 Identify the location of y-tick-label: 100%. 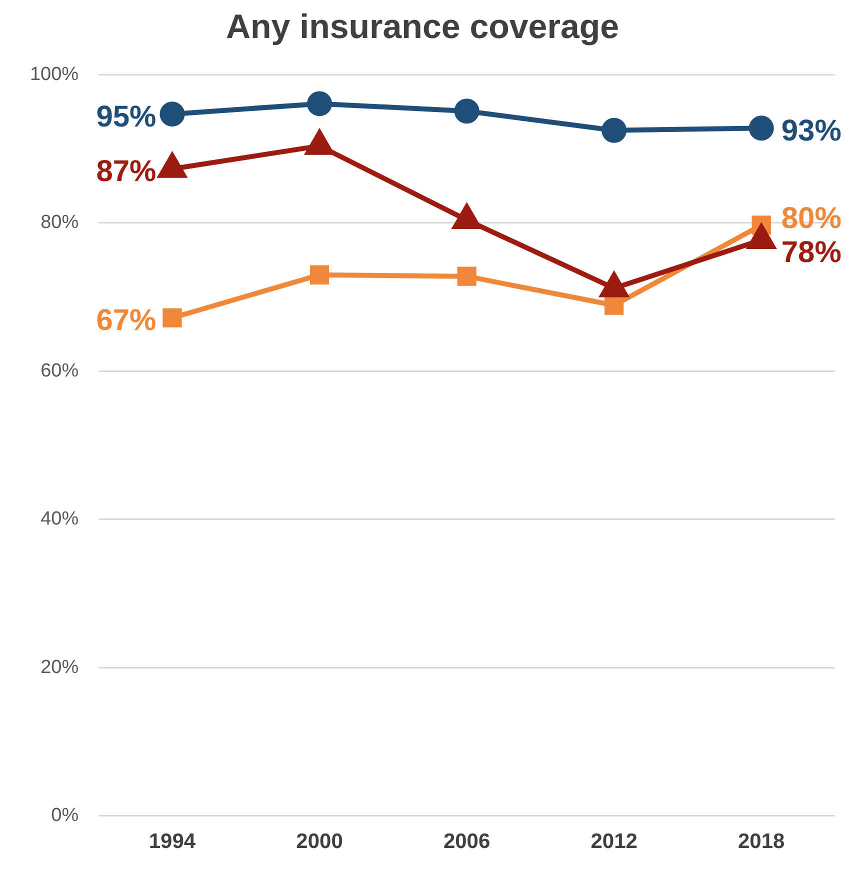
(54, 75).